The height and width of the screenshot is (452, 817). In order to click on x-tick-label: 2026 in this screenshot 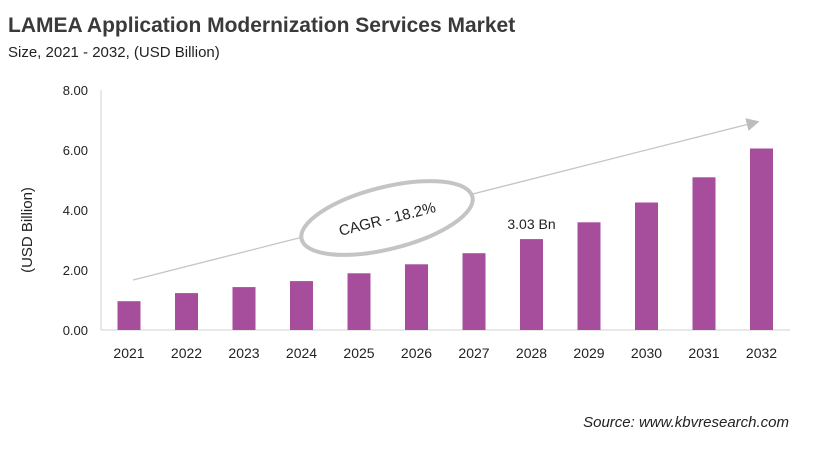, I will do `click(416, 353)`.